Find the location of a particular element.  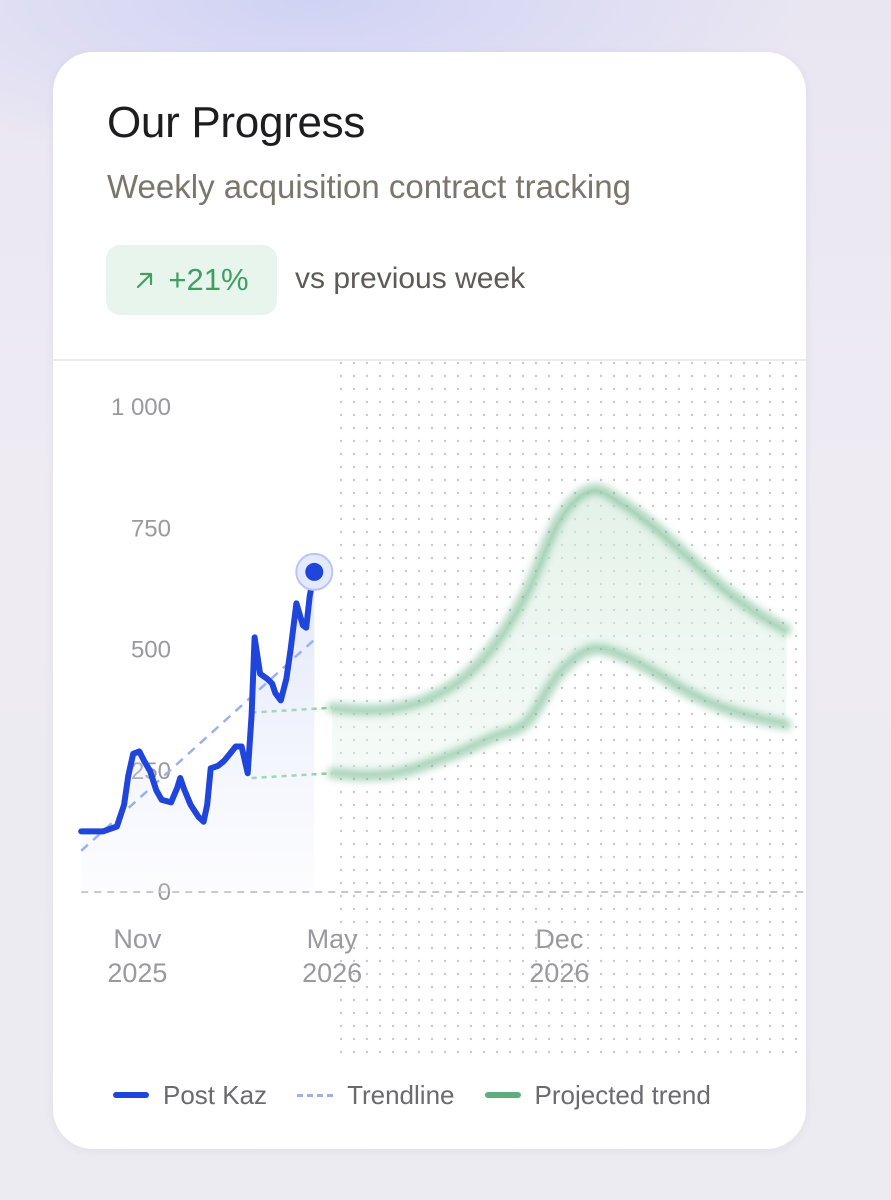

current-point-marker is located at coordinates (314, 571).